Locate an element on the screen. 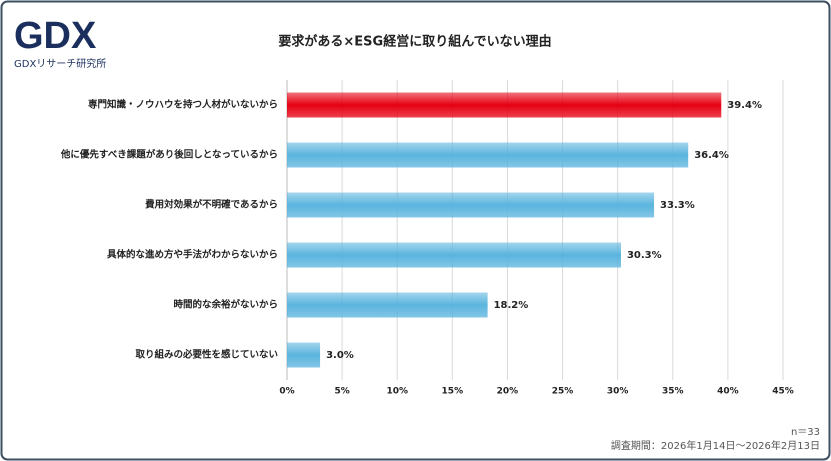 The height and width of the screenshot is (461, 831). y-tick-label: 具体的な進め方や手法がわからないから is located at coordinates (192, 255).